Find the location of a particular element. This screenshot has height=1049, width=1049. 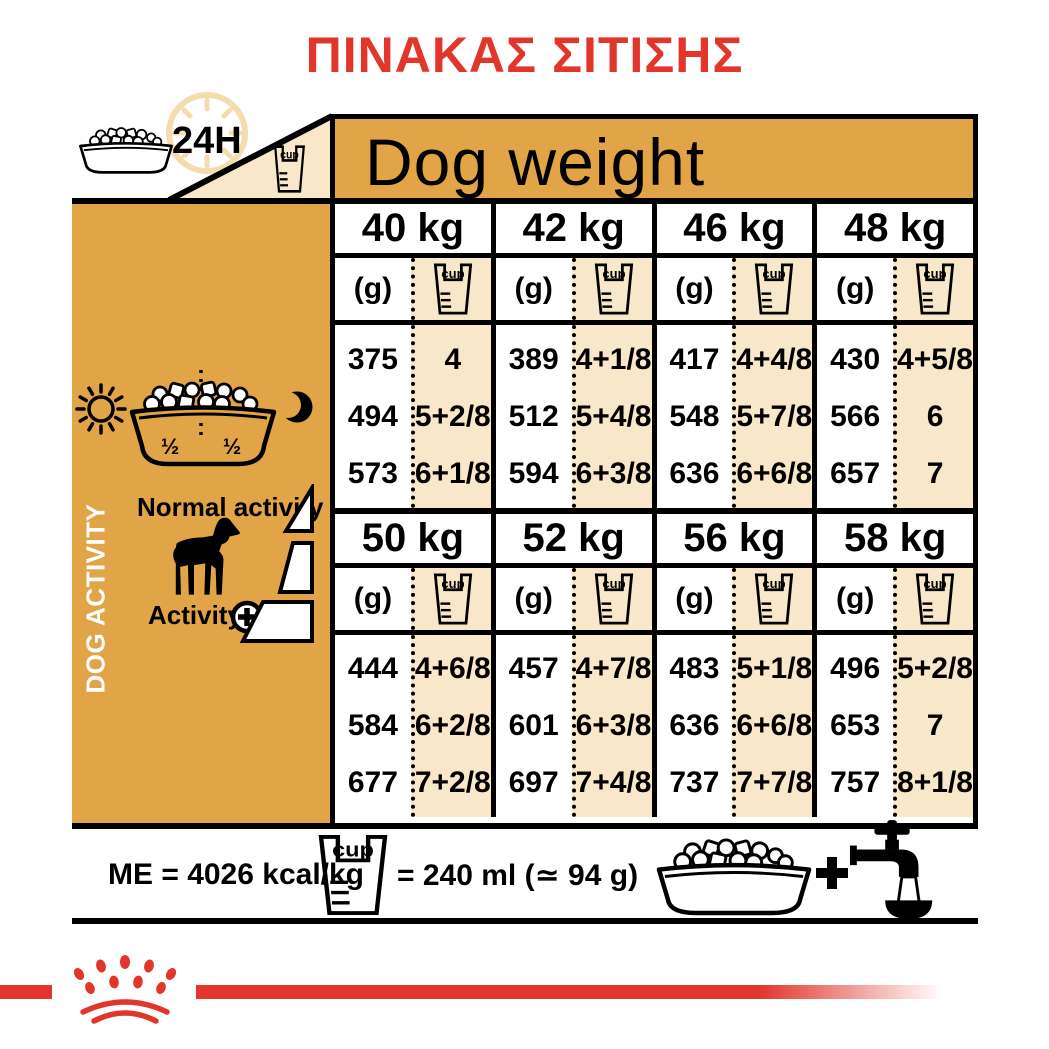

weight-column: 46 kg (g) cup 417 548 636 4+4/8 5+7/8 6+6/8 is located at coordinates (732, 356).